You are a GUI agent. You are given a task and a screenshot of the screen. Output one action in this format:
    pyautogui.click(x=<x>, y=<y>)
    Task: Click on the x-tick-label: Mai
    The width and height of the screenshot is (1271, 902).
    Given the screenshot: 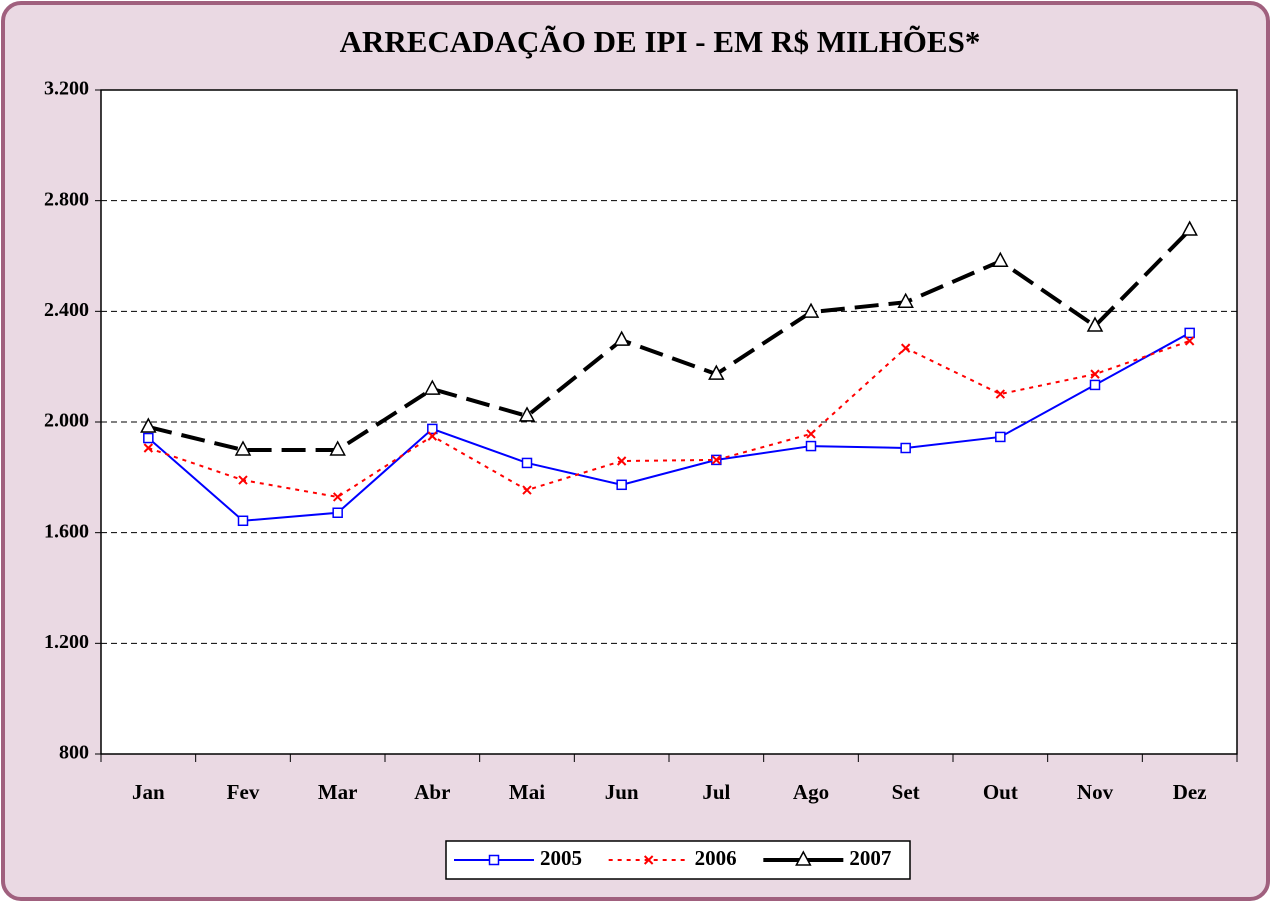 What is the action you would take?
    pyautogui.click(x=527, y=792)
    